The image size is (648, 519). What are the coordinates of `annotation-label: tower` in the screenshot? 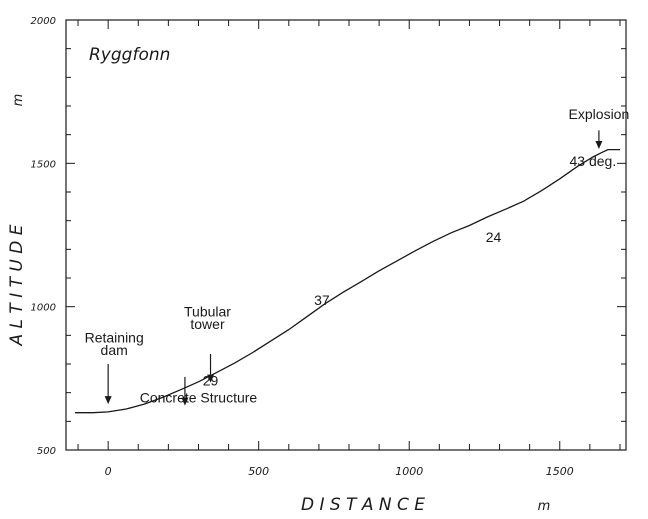 It's located at (207, 324).